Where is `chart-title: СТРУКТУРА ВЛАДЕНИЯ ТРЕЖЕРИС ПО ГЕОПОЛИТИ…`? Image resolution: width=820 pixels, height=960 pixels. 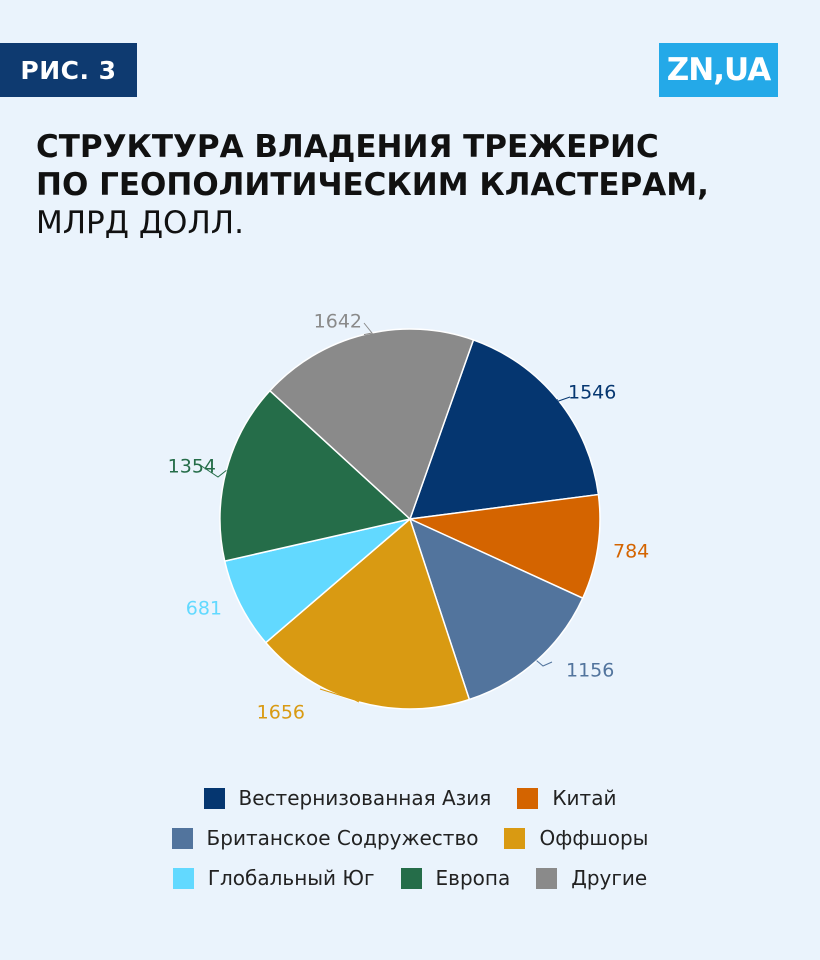
chart-title: СТРУКТУРА ВЛАДЕНИЯ ТРЕЖЕРИС ПО ГЕОПОЛИТИ… is located at coordinates (416, 185).